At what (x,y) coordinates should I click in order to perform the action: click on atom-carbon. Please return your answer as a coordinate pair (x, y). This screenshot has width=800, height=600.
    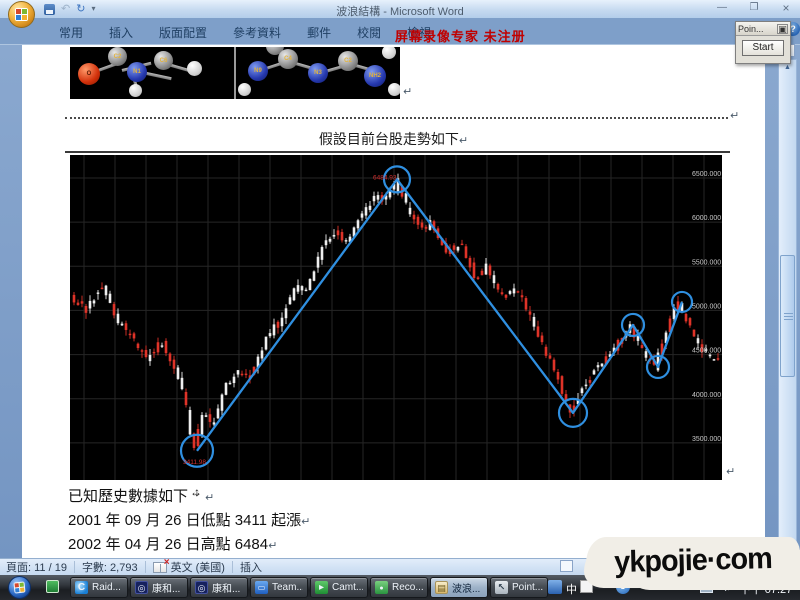
    Looking at the image, I should click on (275, 51).